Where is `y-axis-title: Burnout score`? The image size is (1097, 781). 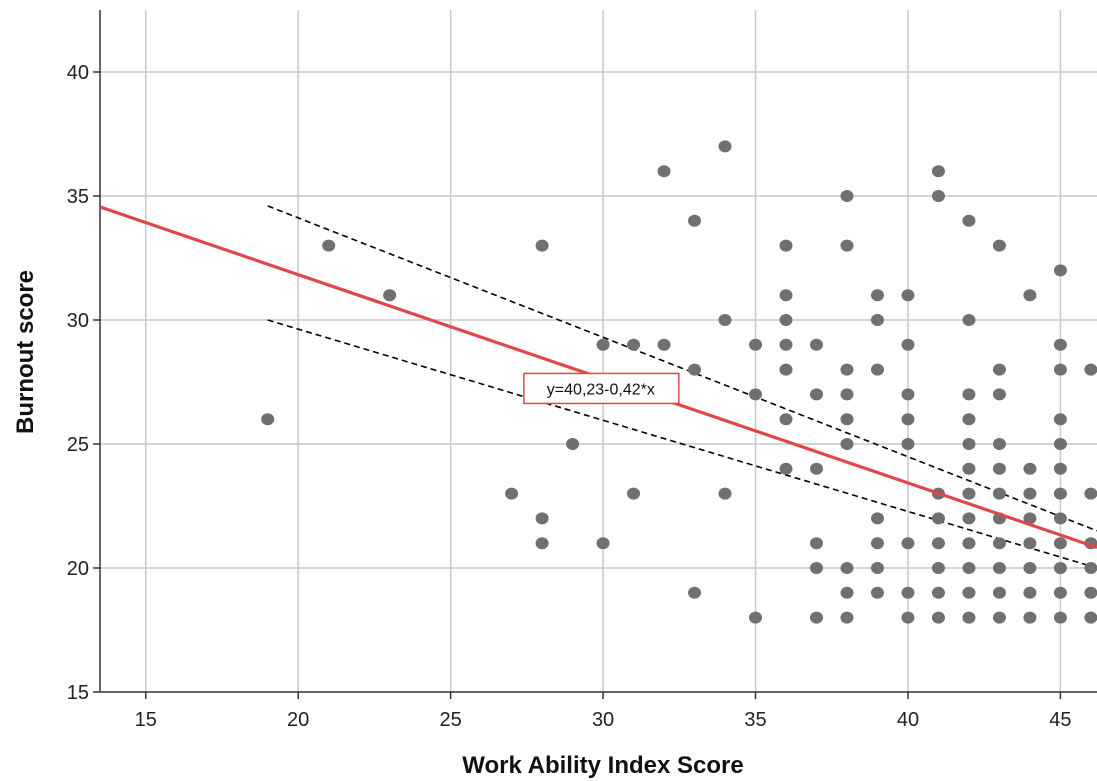
y-axis-title: Burnout score is located at coordinates (25, 352).